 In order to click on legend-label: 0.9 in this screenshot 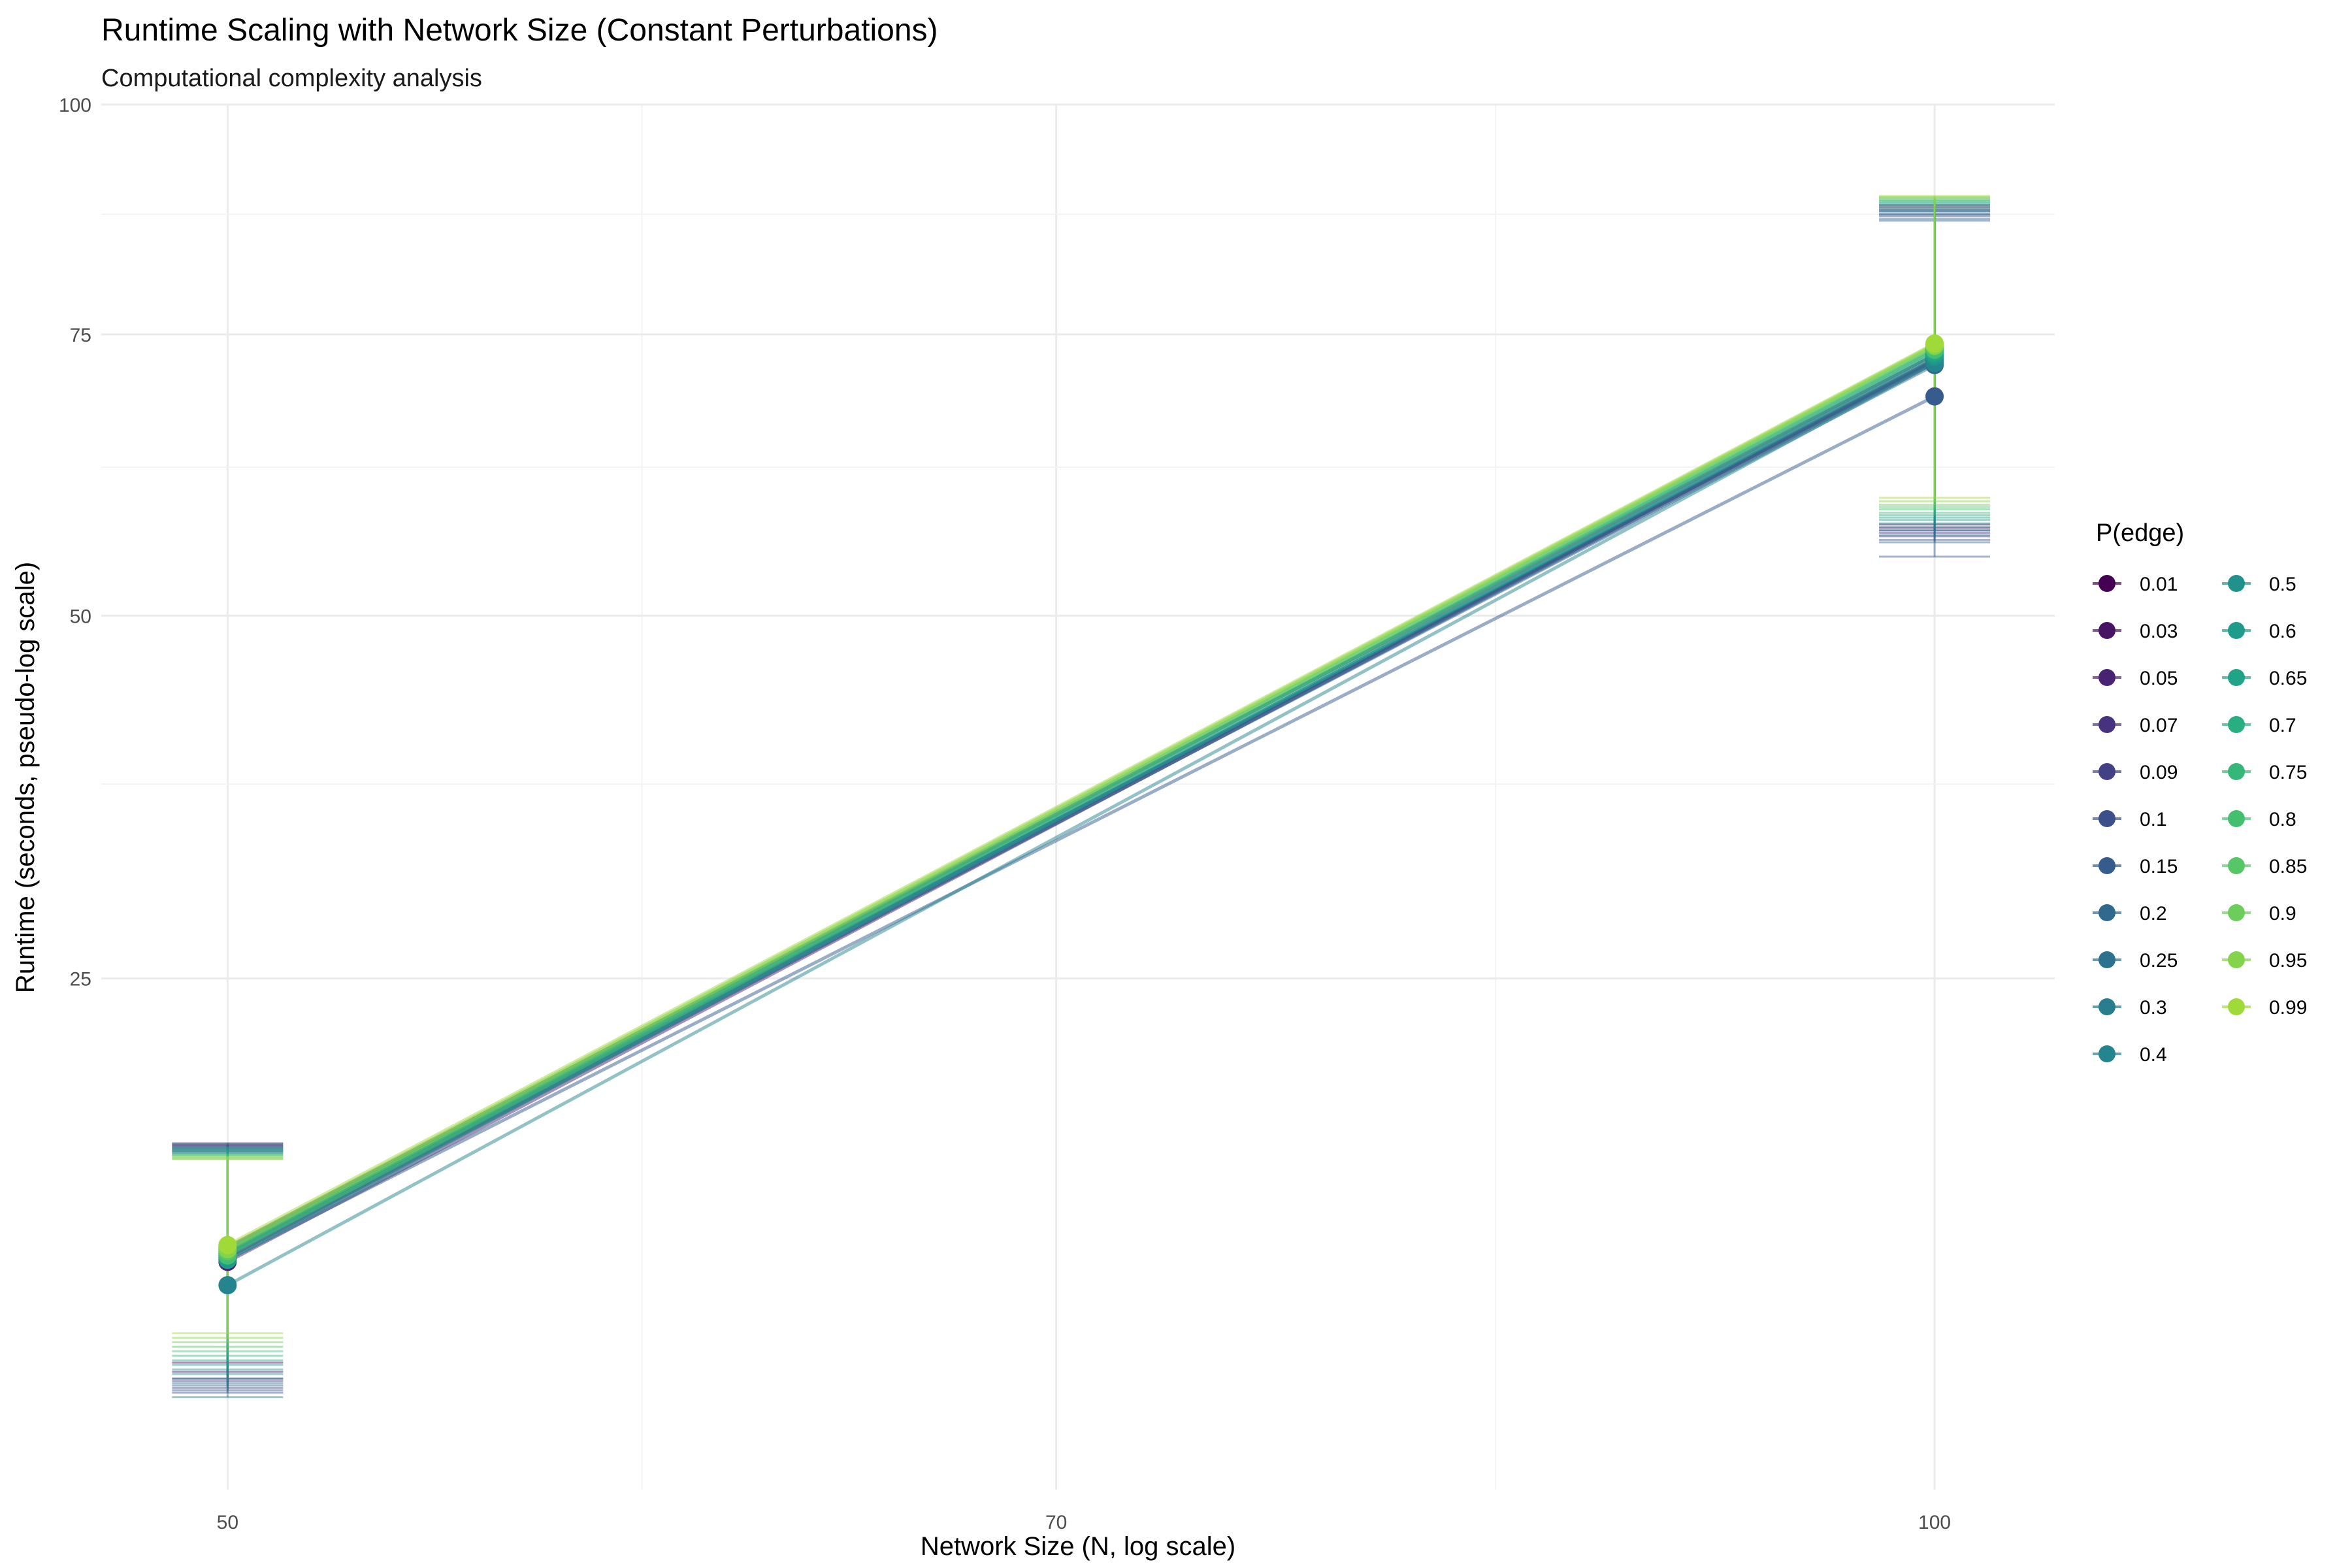, I will do `click(2282, 913)`.